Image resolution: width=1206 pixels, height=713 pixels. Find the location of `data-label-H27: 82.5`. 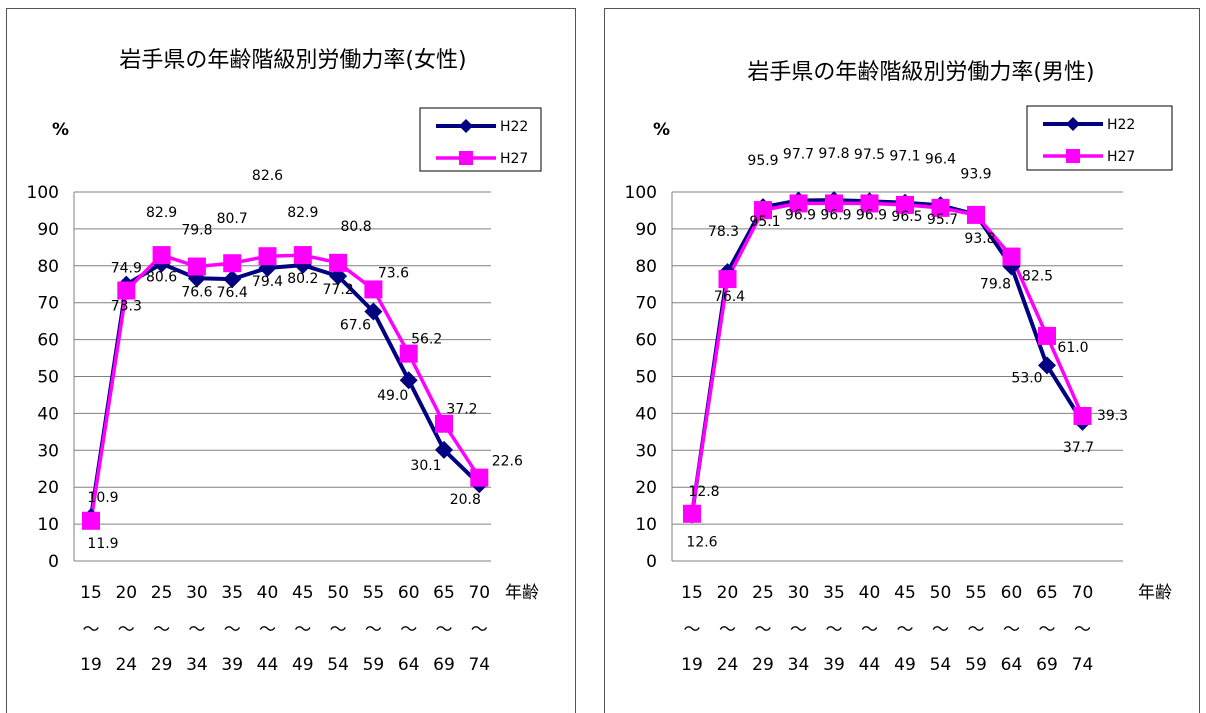

data-label-H27: 82.5 is located at coordinates (1037, 277).